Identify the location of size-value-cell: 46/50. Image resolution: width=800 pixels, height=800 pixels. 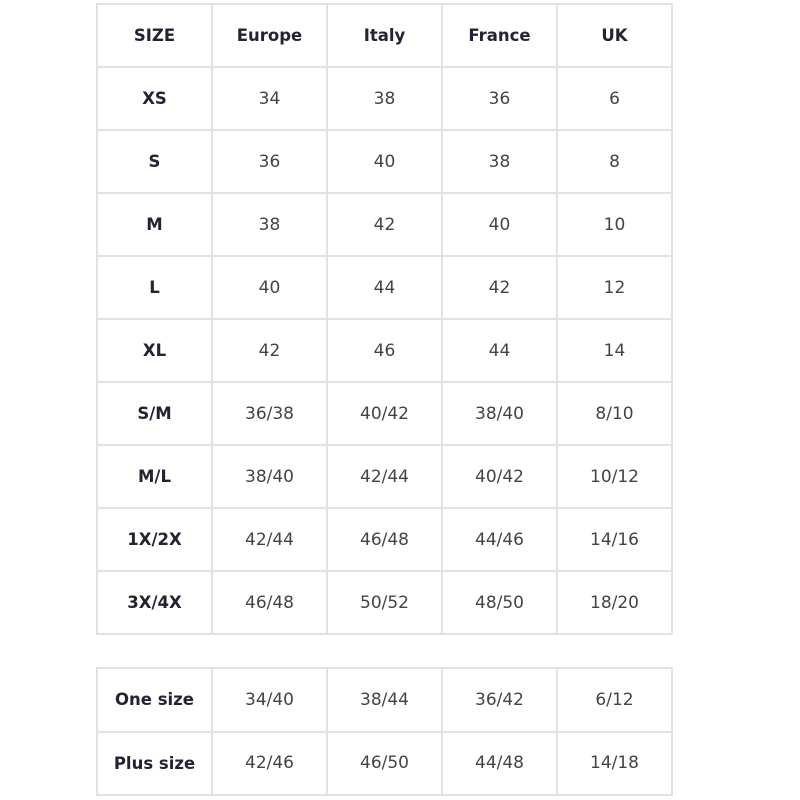
(384, 763).